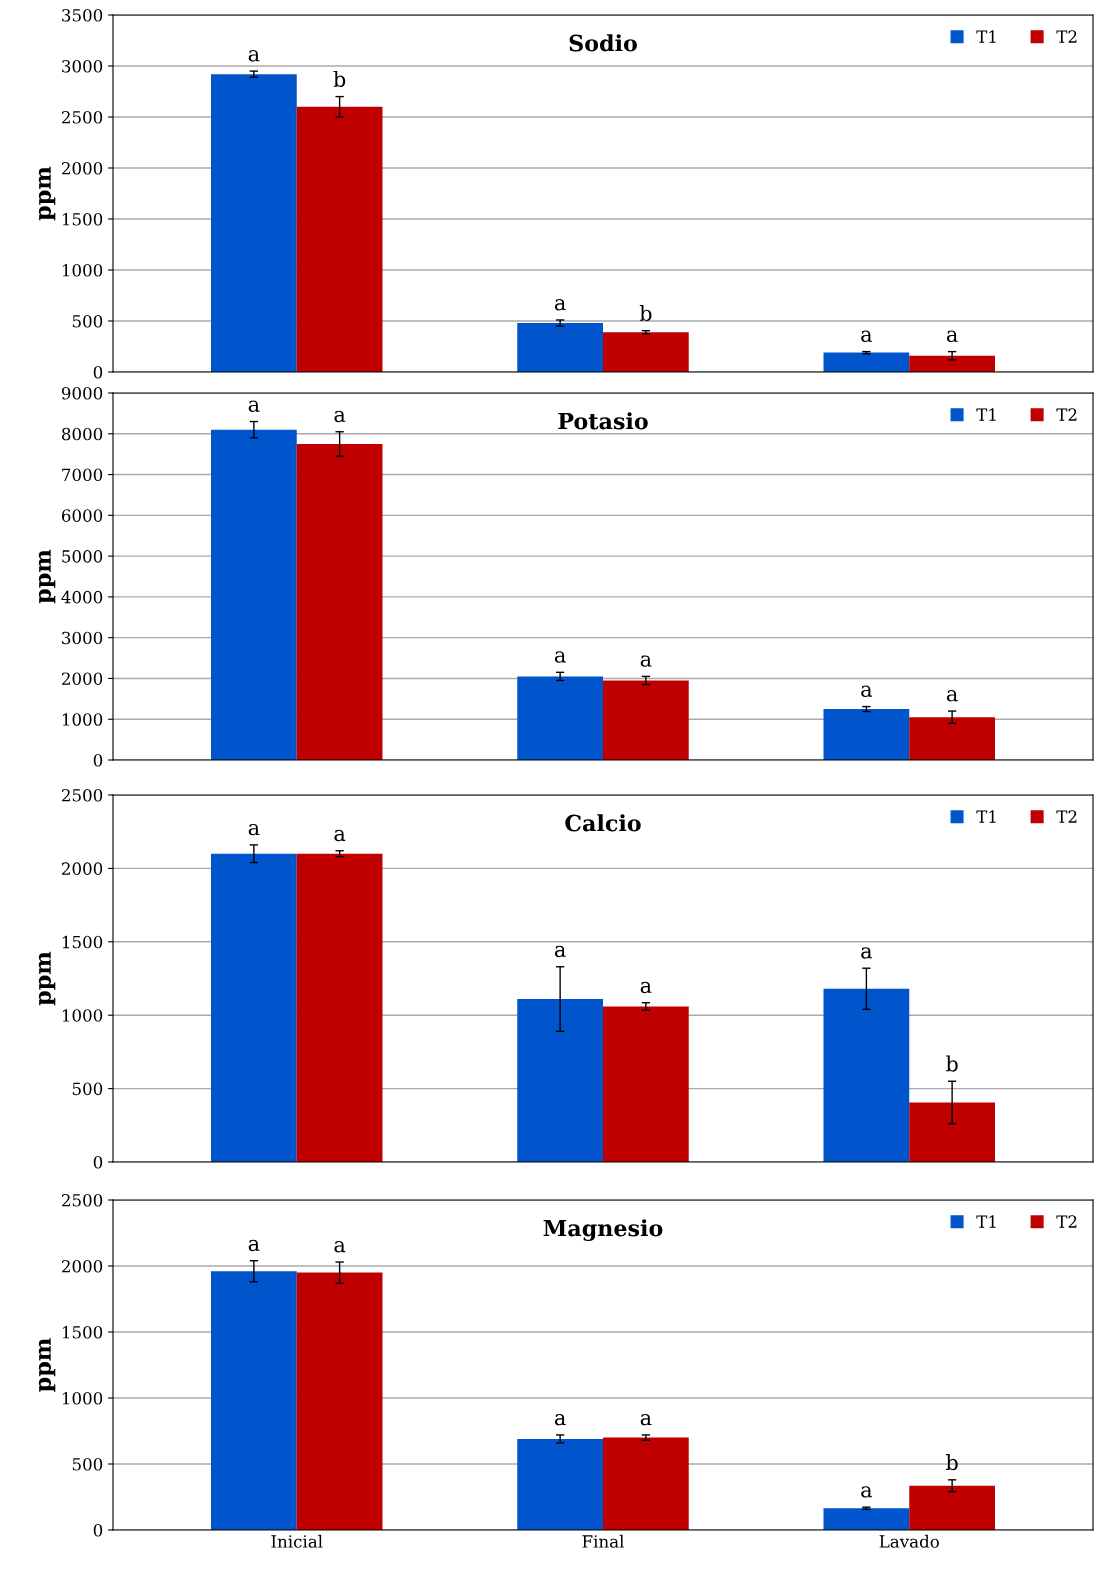 Image resolution: width=1103 pixels, height=1582 pixels. What do you see at coordinates (82, 393) in the screenshot?
I see `y-tick-label: 9000` at bounding box center [82, 393].